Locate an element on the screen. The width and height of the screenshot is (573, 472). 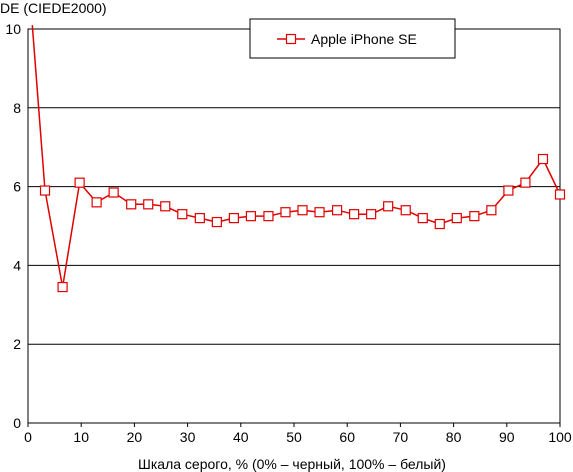
x-tick-label: 0 is located at coordinates (28, 437).